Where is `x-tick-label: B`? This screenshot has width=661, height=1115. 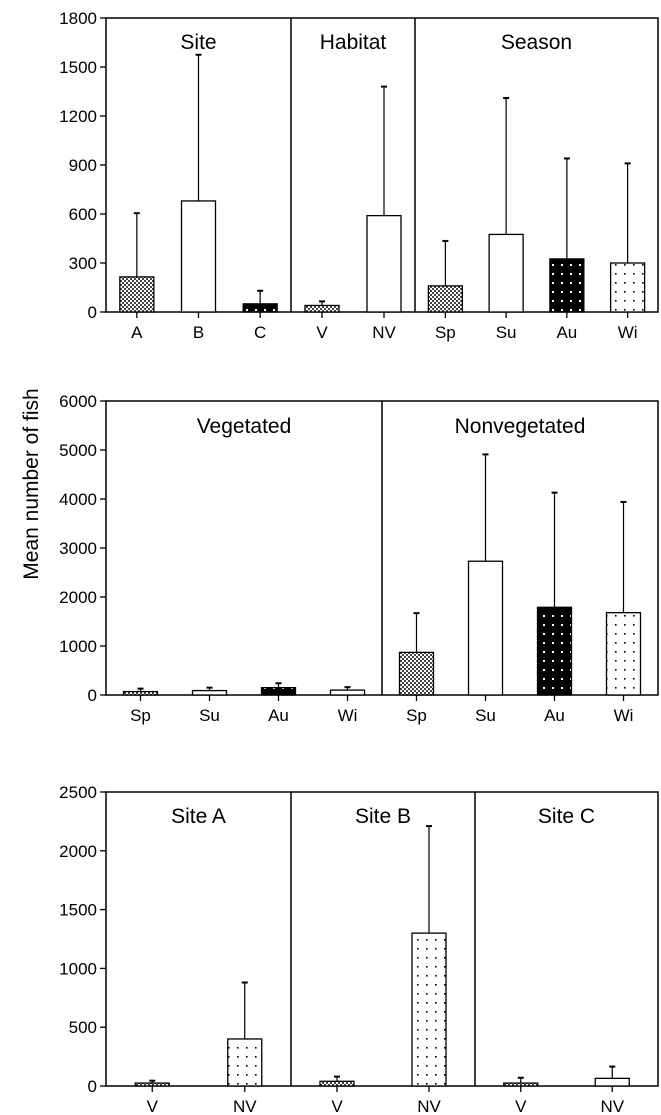
x-tick-label: B is located at coordinates (198, 332).